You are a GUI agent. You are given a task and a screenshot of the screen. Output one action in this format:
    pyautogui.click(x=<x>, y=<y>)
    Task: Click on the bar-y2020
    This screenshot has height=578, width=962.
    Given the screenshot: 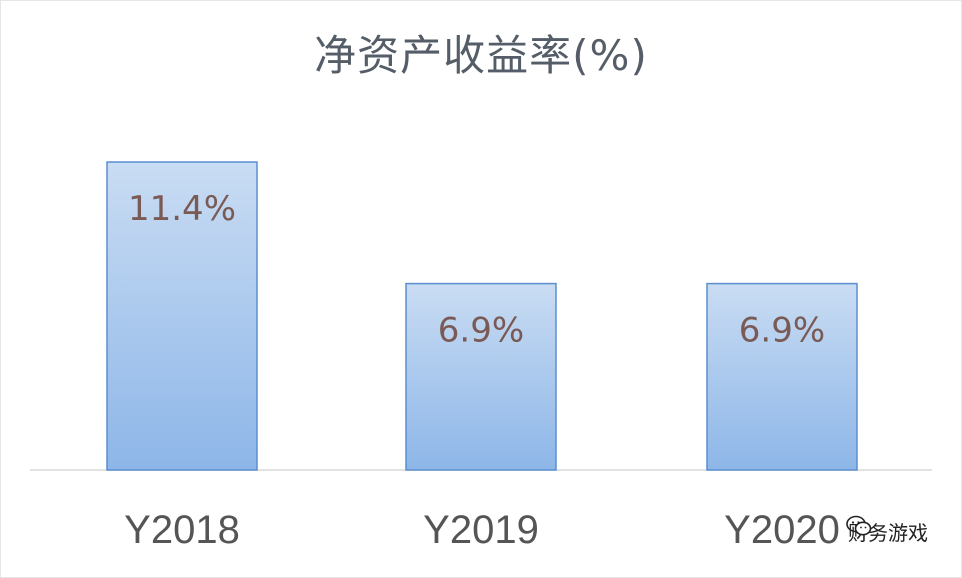 What is the action you would take?
    pyautogui.click(x=782, y=376)
    